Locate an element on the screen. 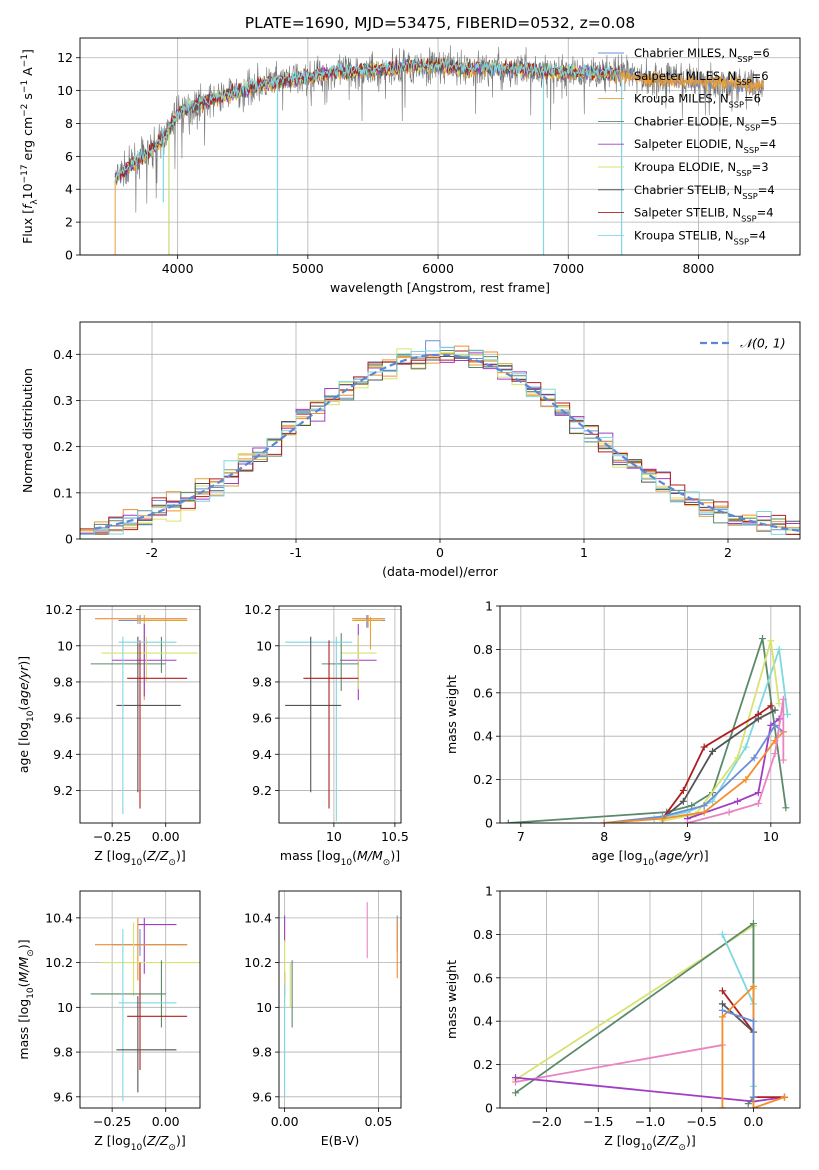 The width and height of the screenshot is (819, 1170). legend-label: Salpeter STELIB, NSSP=4 is located at coordinates (704, 215).